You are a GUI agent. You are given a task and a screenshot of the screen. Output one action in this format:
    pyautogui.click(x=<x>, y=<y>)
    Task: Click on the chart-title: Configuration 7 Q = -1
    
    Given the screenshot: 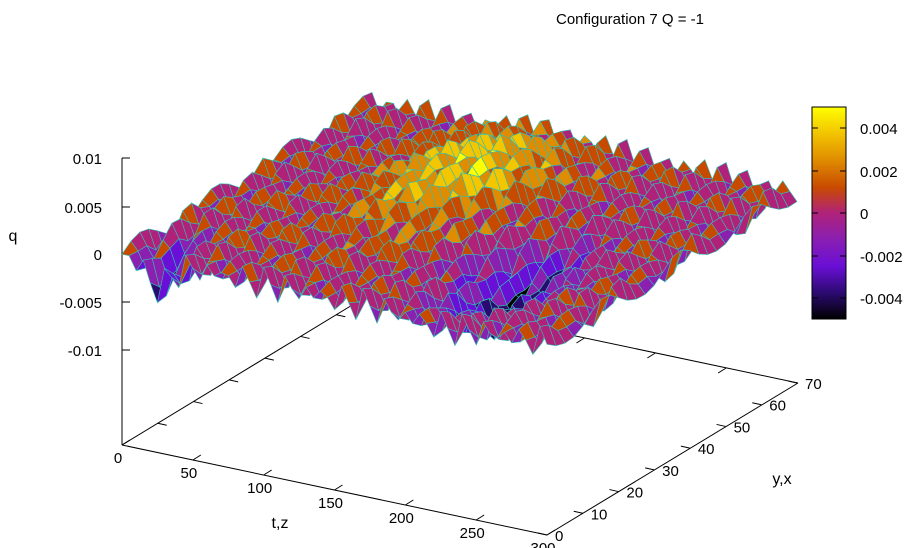 What is the action you would take?
    pyautogui.click(x=630, y=19)
    